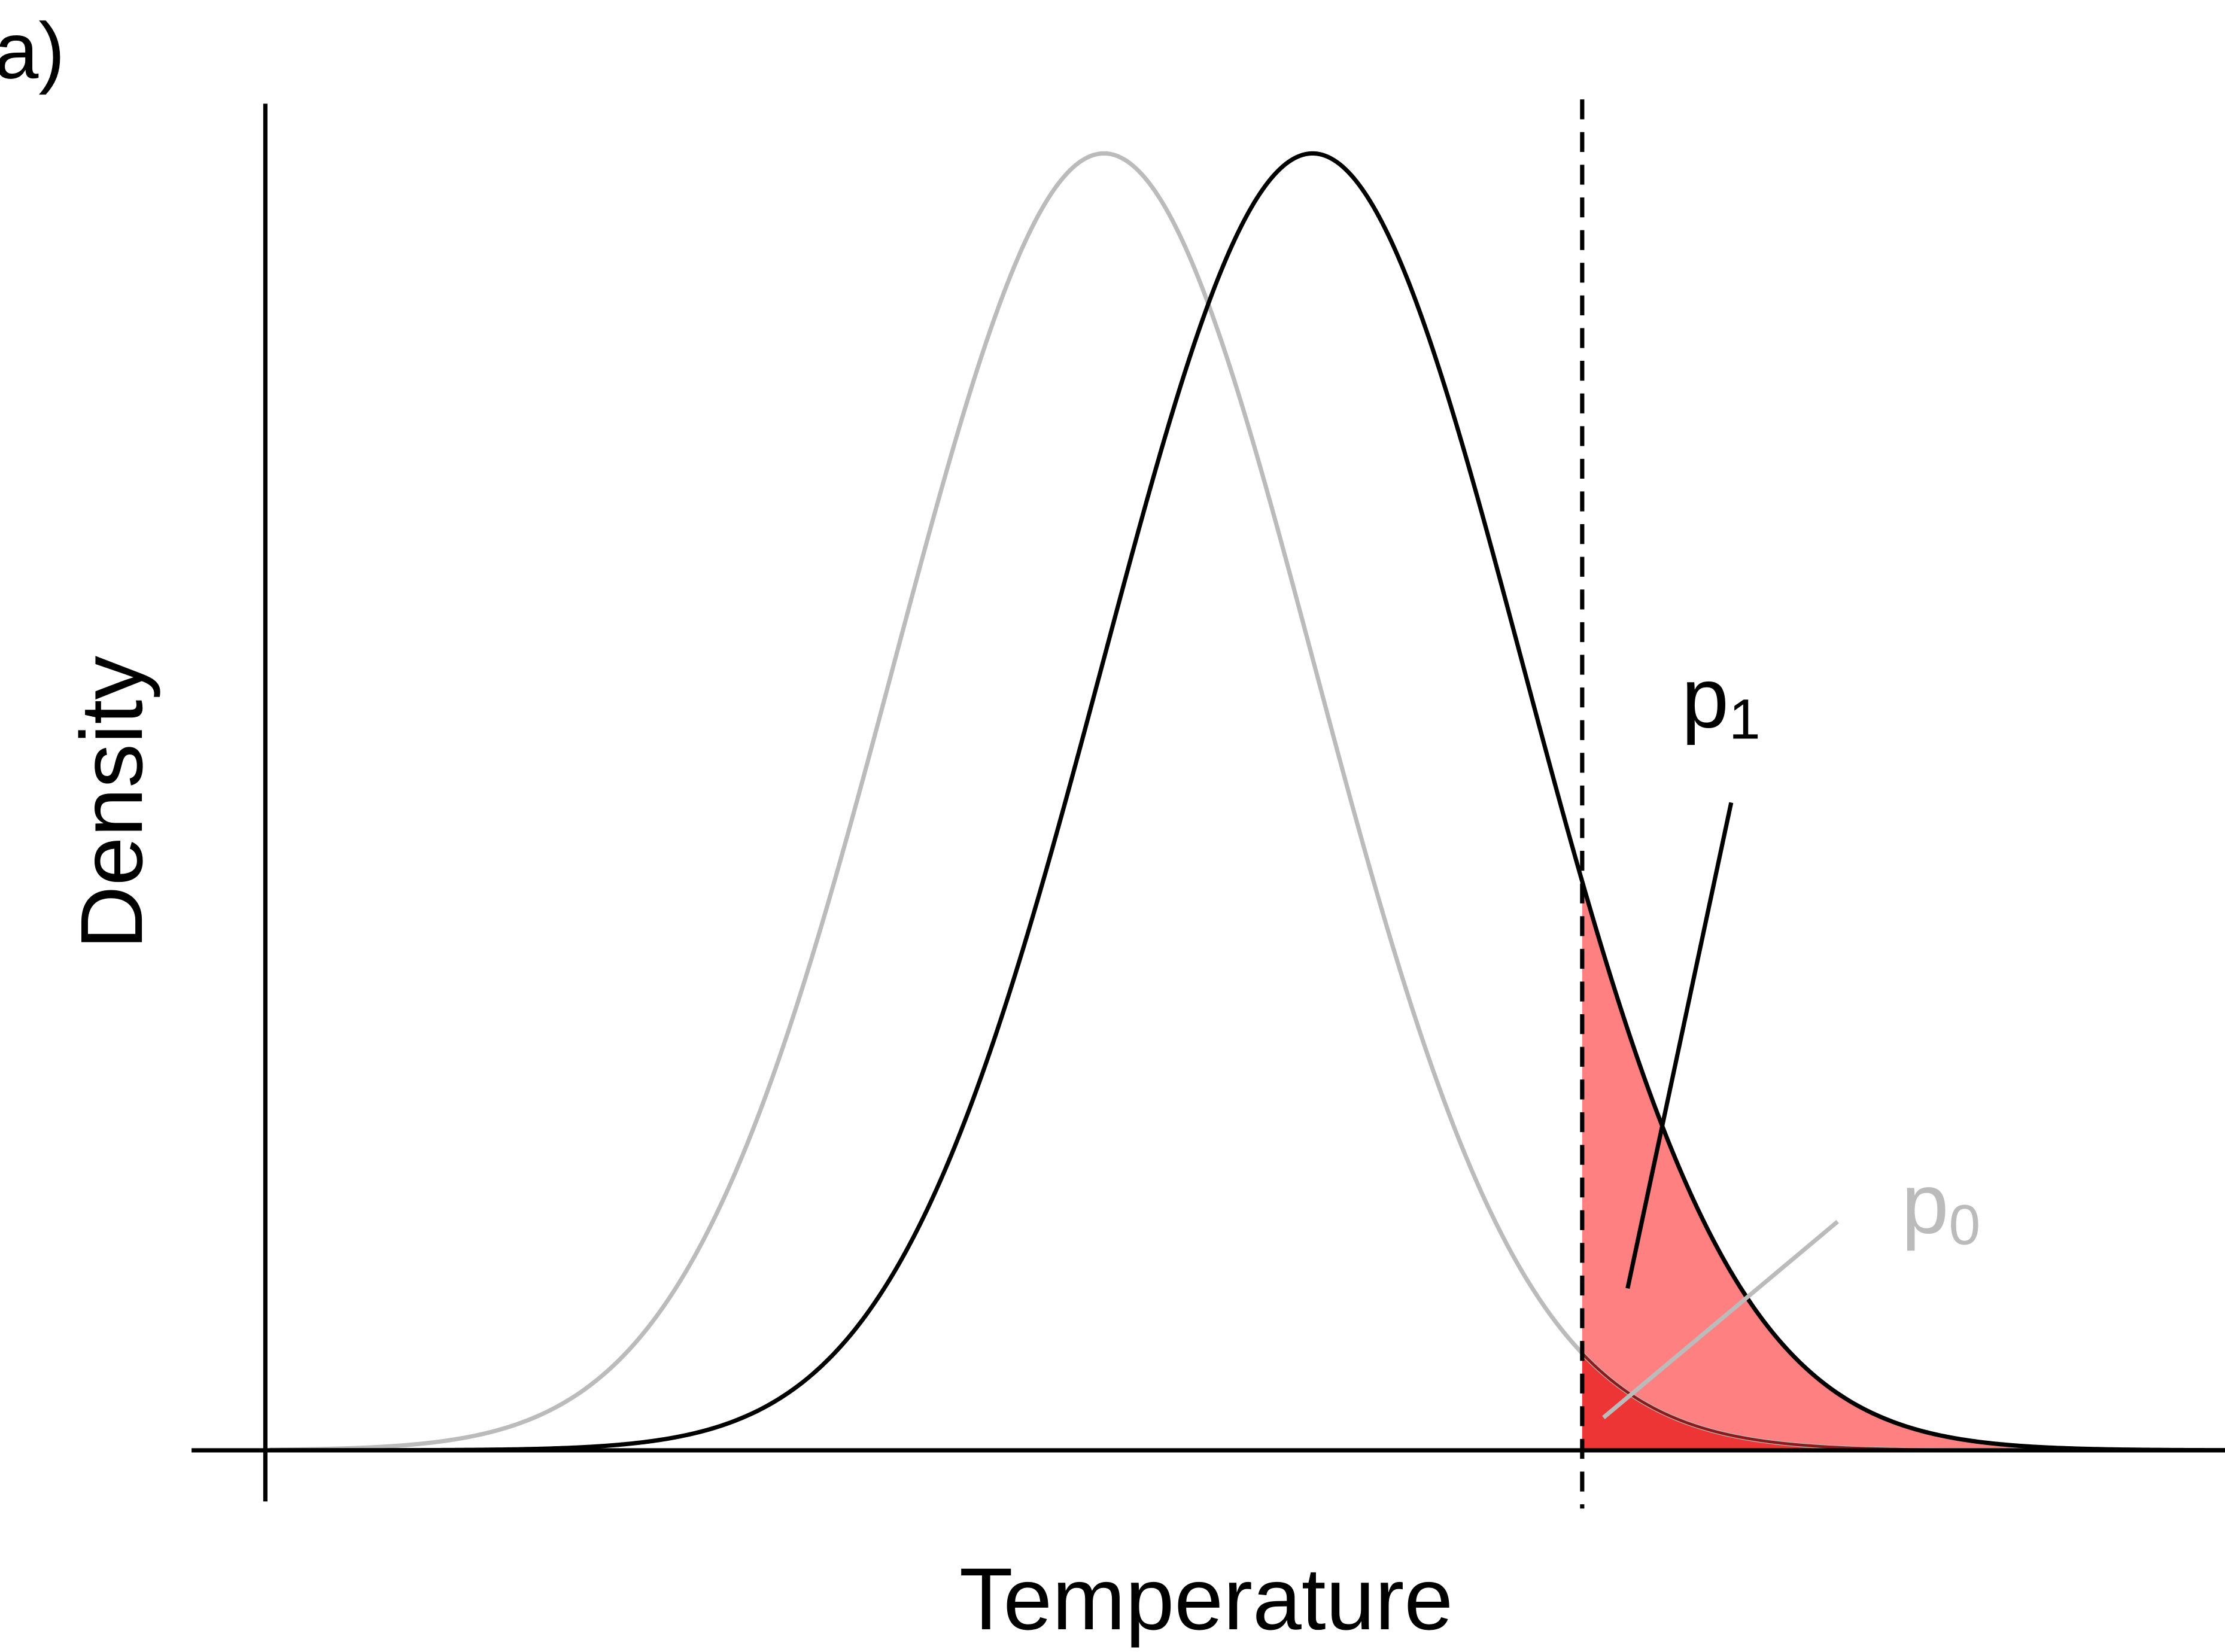  I want to click on p1-label: p1, so click(1722, 700).